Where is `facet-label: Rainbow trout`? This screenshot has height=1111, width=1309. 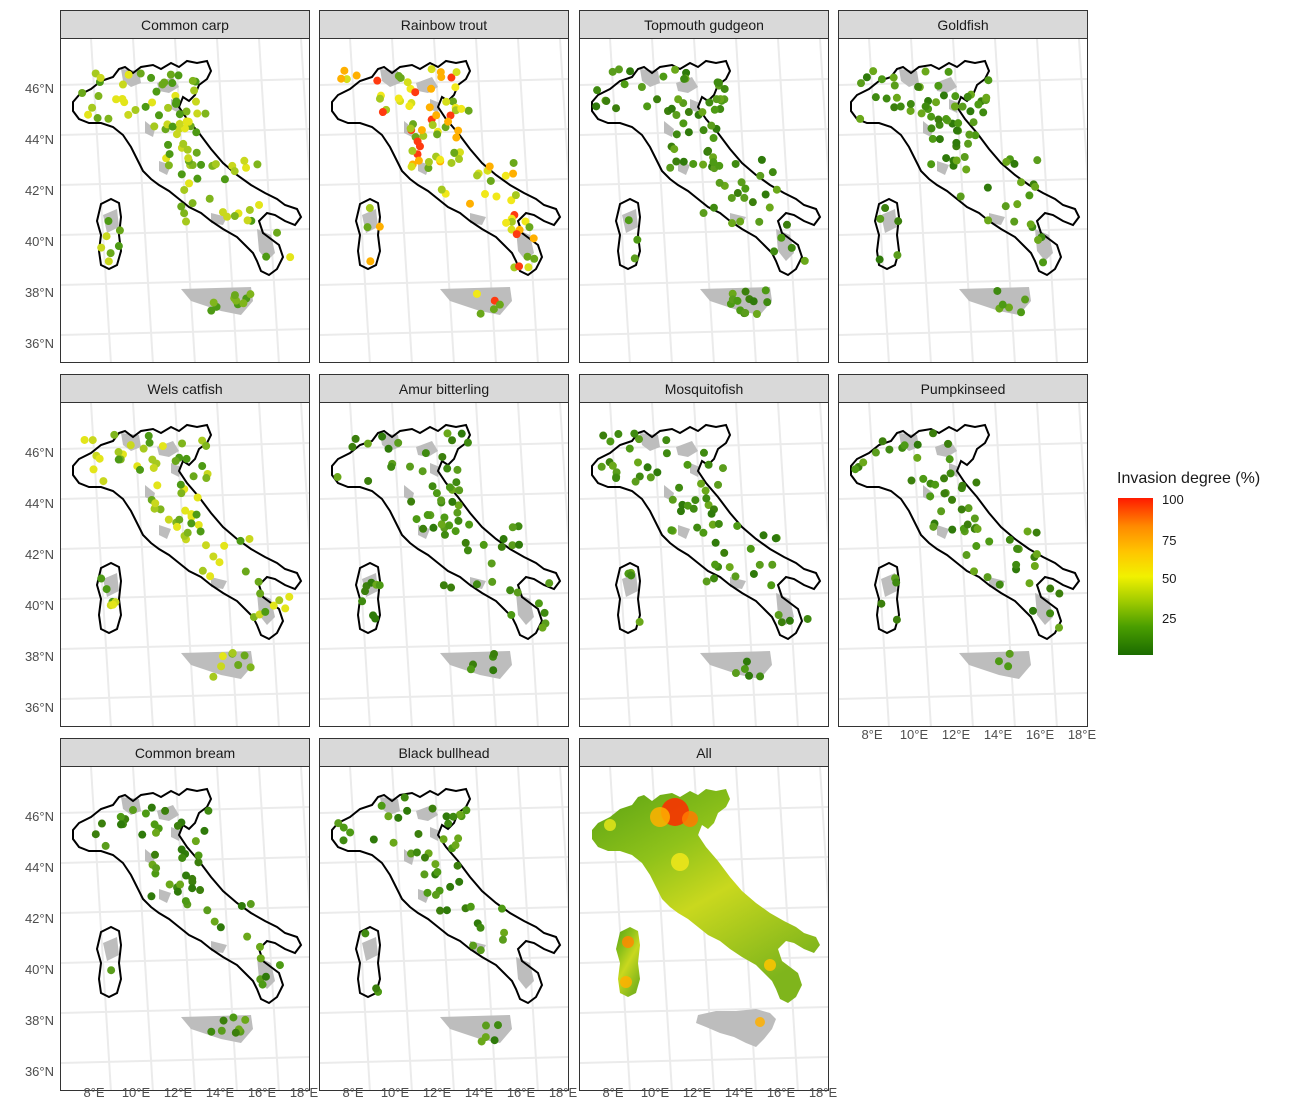
facet-label: Rainbow trout is located at coordinates (444, 24).